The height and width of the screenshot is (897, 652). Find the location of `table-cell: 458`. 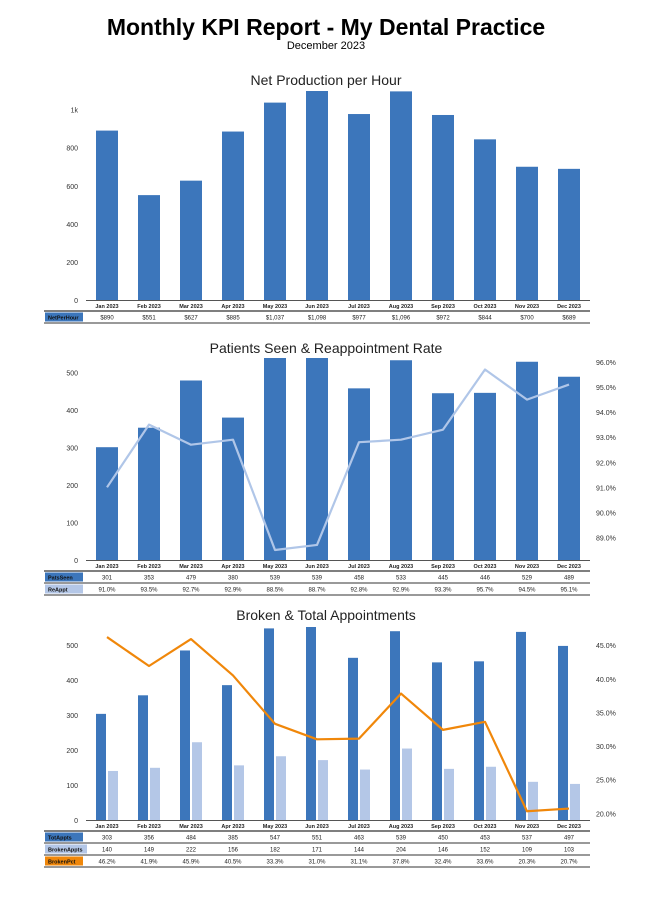

table-cell: 458 is located at coordinates (359, 579).